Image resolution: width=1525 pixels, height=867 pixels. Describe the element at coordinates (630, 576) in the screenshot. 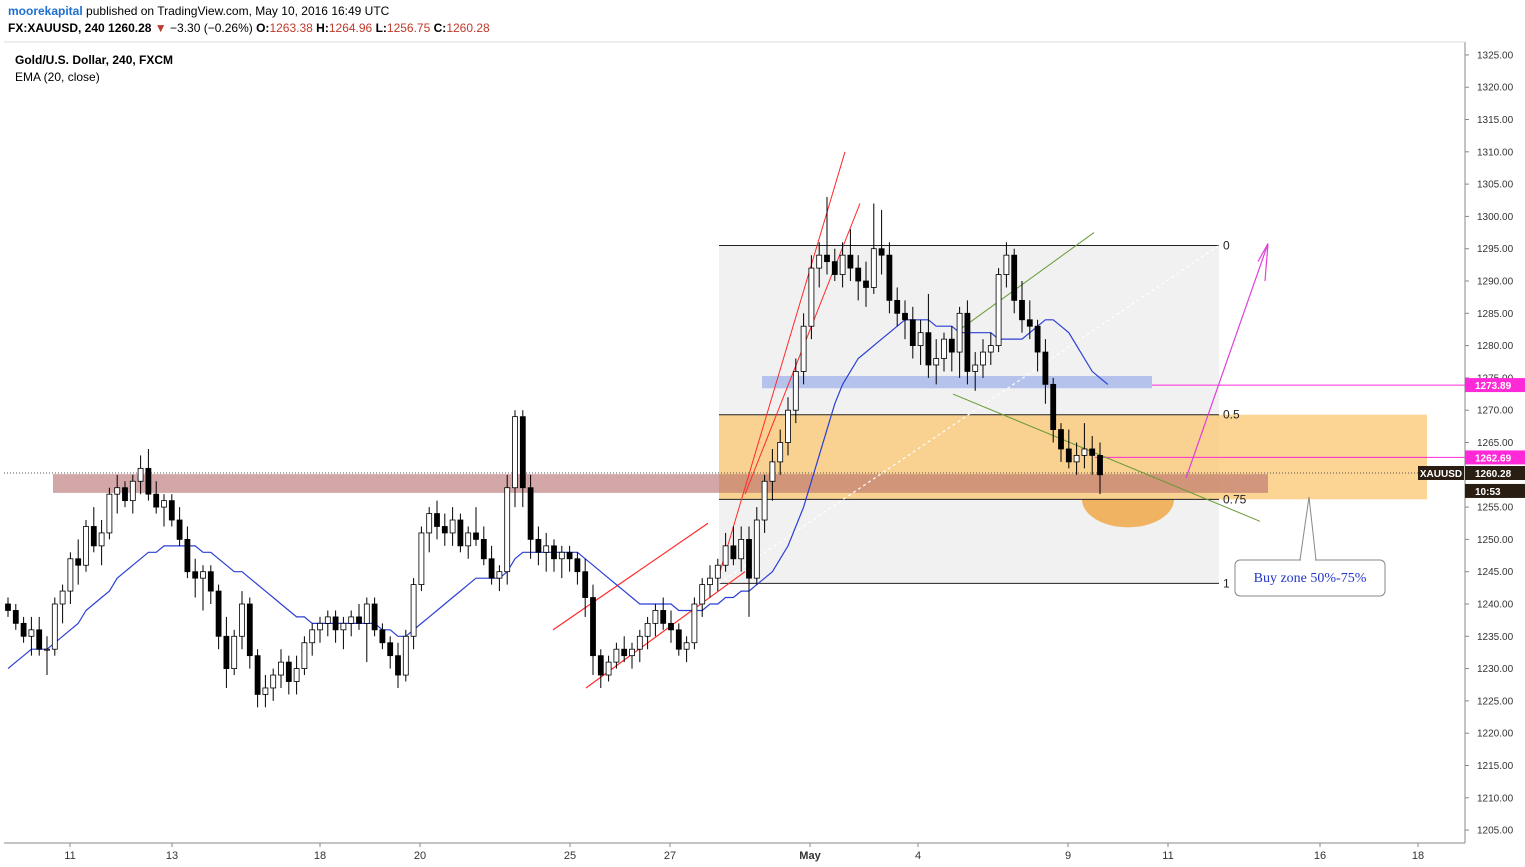

I see `channel-upper-line` at that location.